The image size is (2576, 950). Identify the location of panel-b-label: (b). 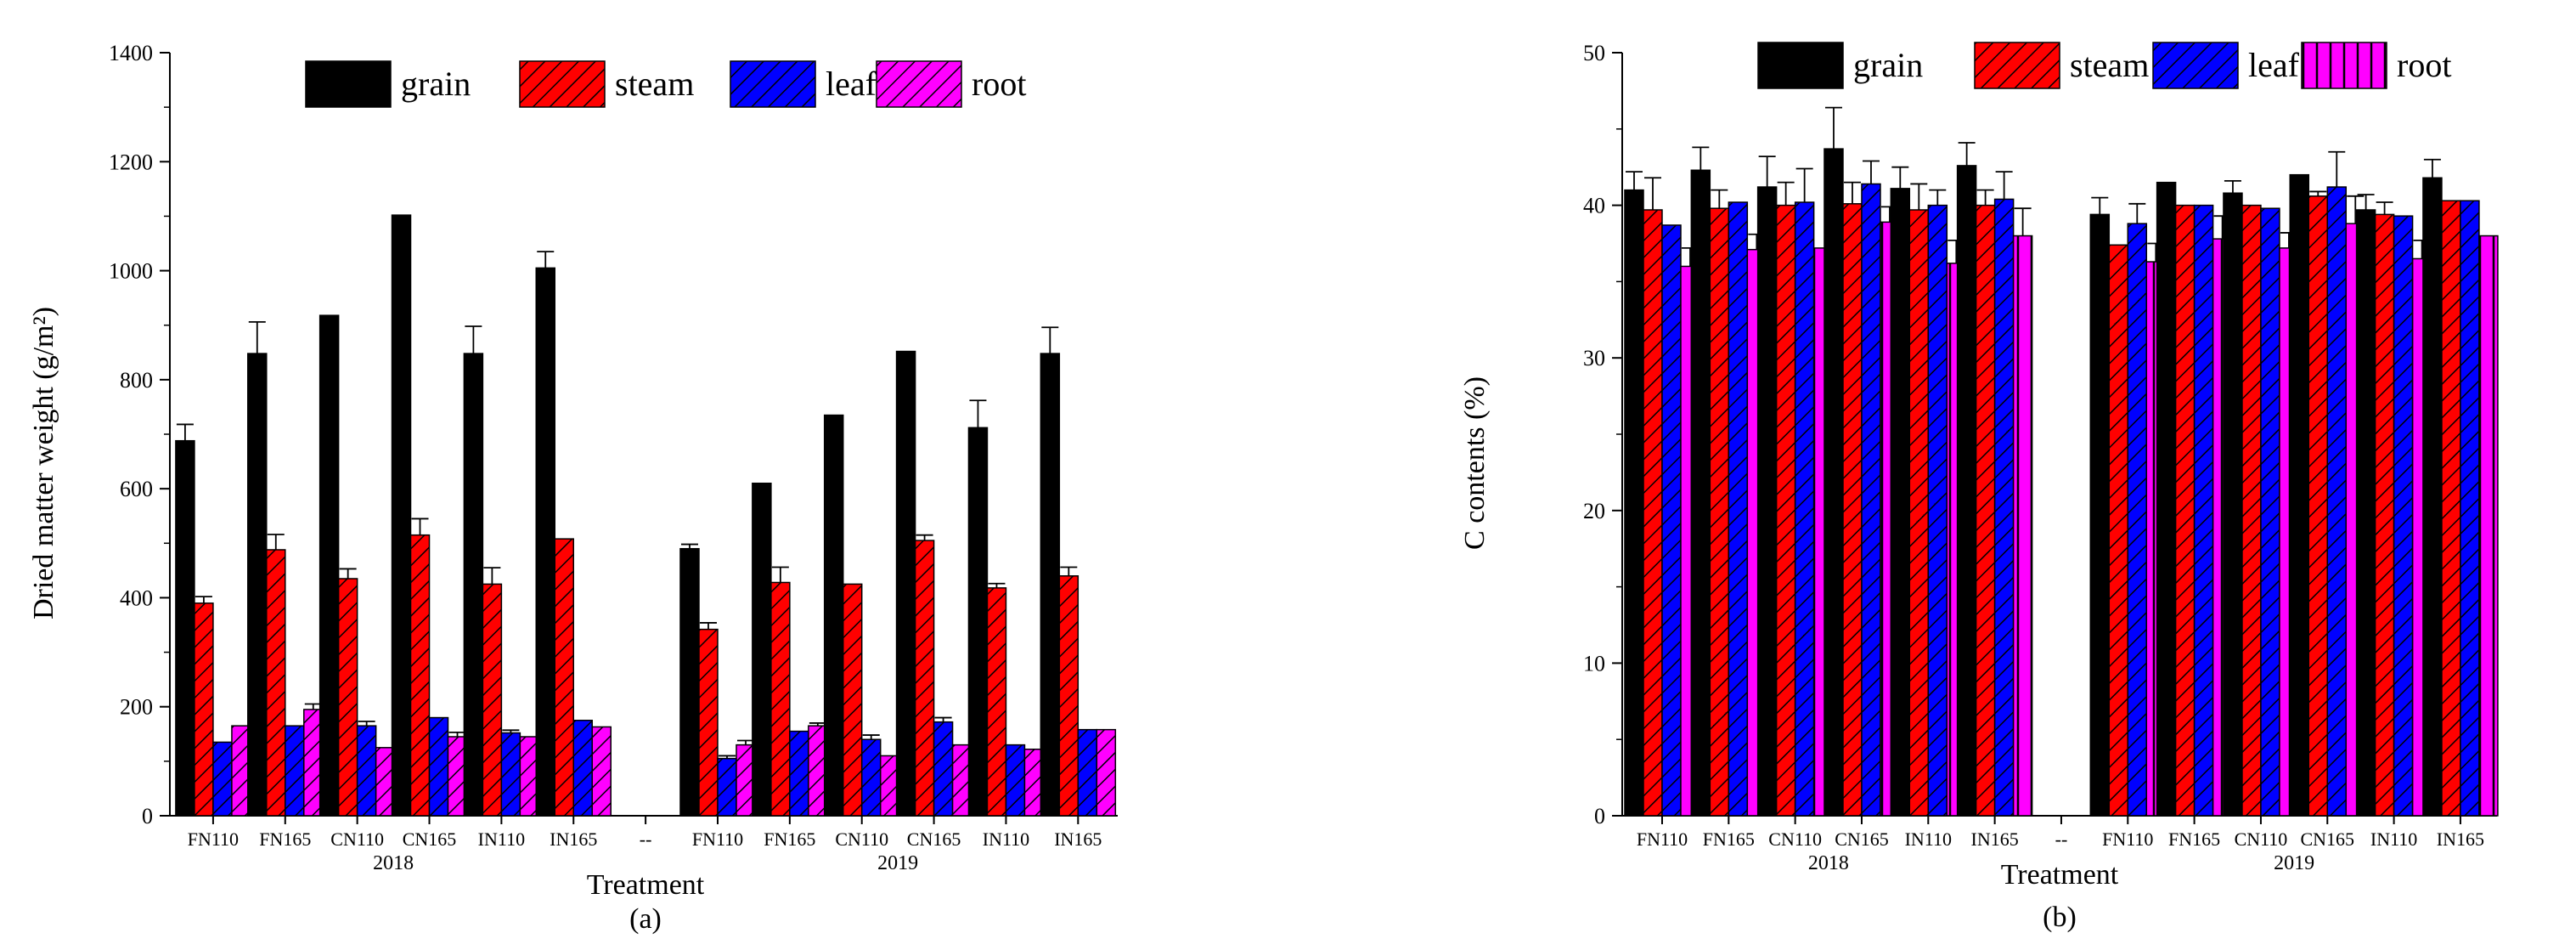
(2060, 917).